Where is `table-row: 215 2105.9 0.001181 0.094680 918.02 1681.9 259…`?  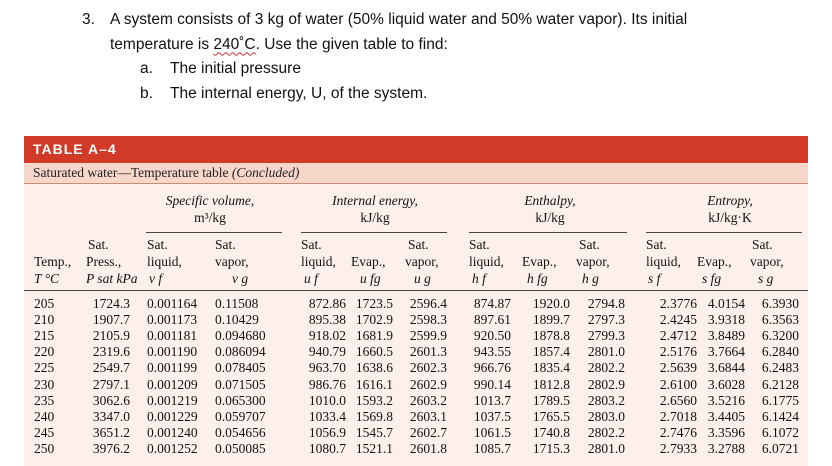 table-row: 215 2105.9 0.001181 0.094680 918.02 1681.9 259… is located at coordinates (416, 336).